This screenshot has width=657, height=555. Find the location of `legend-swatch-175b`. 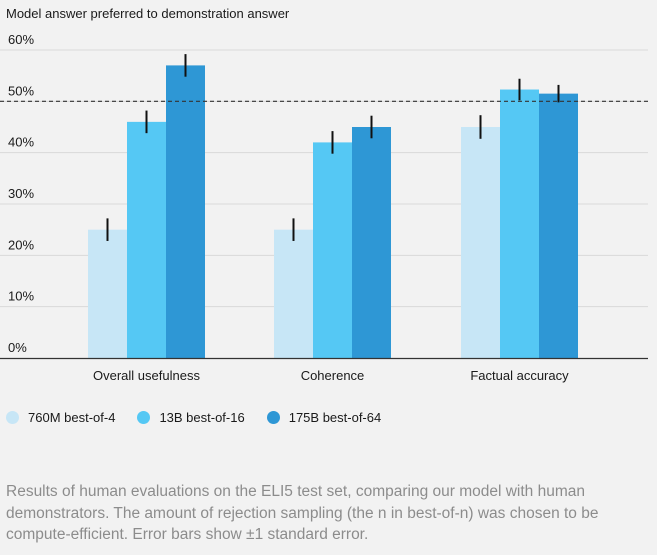

legend-swatch-175b is located at coordinates (273, 417).